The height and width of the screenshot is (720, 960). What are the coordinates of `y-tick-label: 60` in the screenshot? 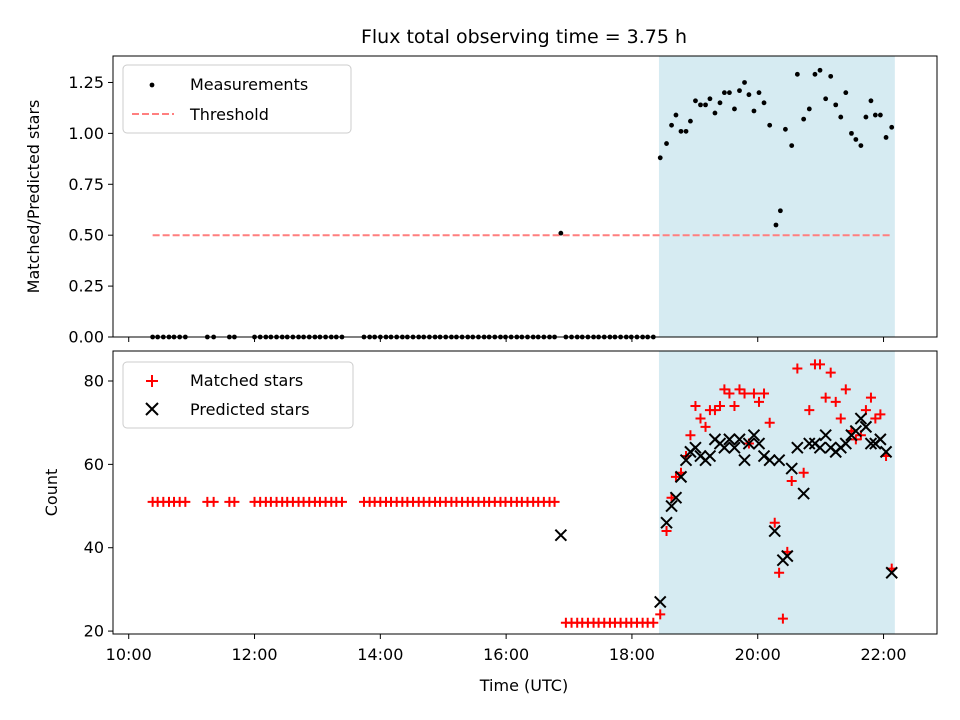 It's located at (94, 464).